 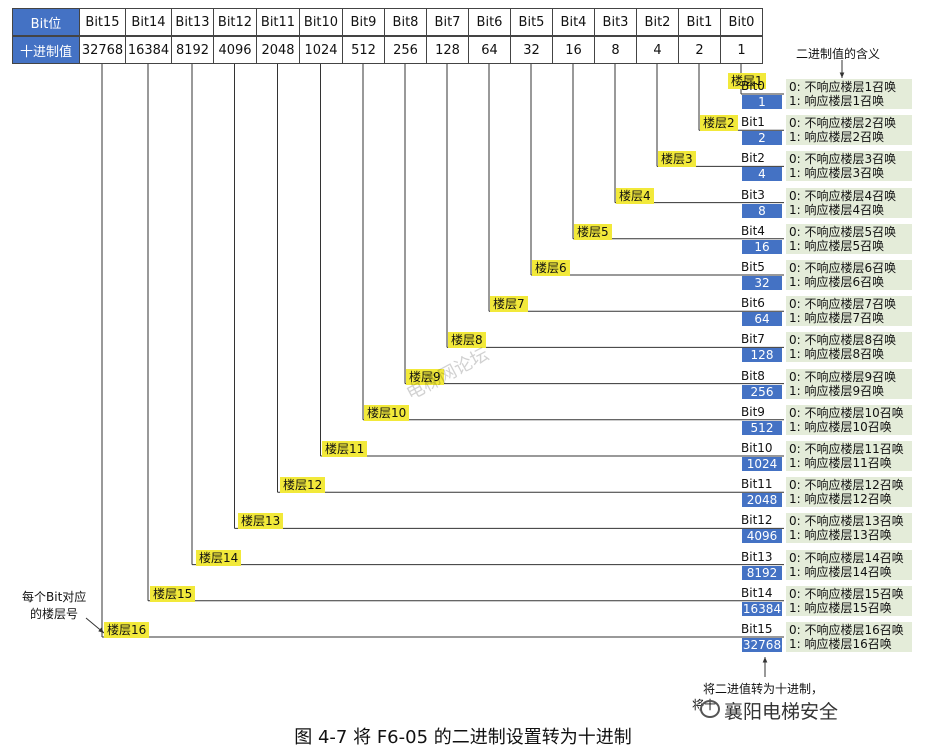 What do you see at coordinates (699, 22) in the screenshot?
I see `header-bit-cell: Bit1` at bounding box center [699, 22].